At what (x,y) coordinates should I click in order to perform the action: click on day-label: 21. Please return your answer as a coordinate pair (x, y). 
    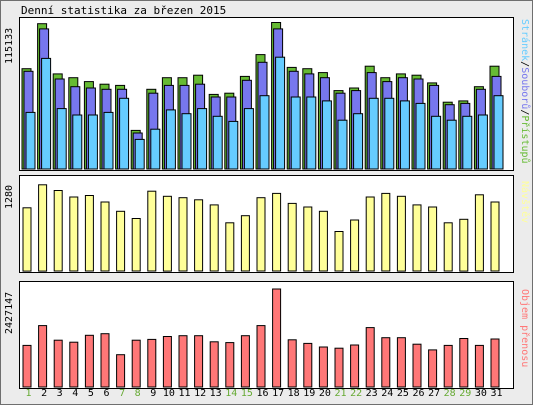
    Looking at the image, I should click on (340, 393).